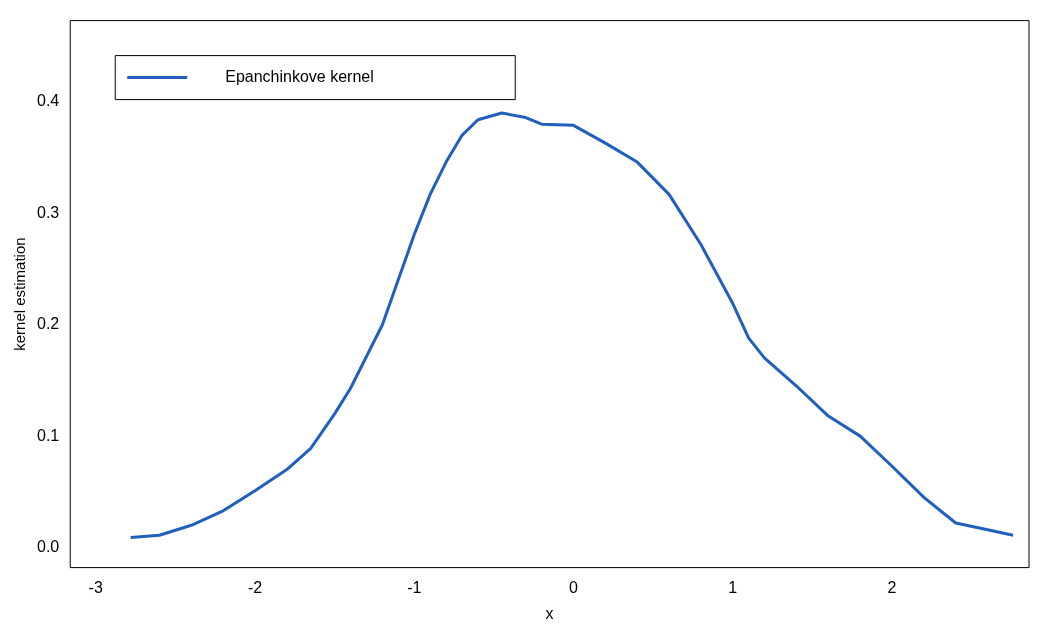 This screenshot has width=1043, height=639. What do you see at coordinates (48, 324) in the screenshot?
I see `y-tick-label: 0.2` at bounding box center [48, 324].